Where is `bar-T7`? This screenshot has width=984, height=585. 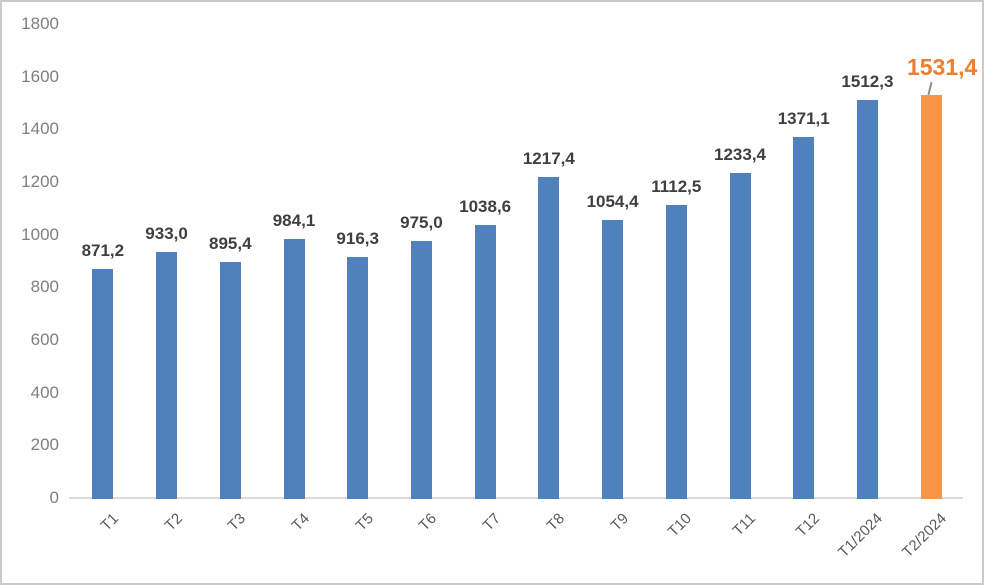
bar-T7 is located at coordinates (485, 361).